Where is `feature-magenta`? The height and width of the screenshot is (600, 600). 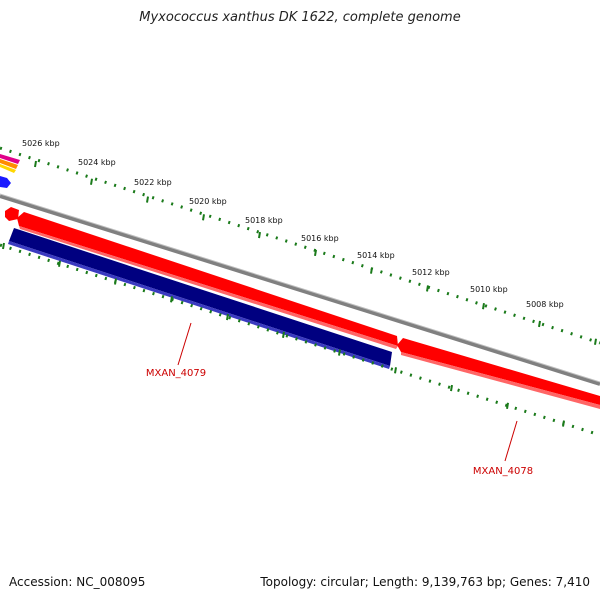 feature-magenta is located at coordinates (10, 159).